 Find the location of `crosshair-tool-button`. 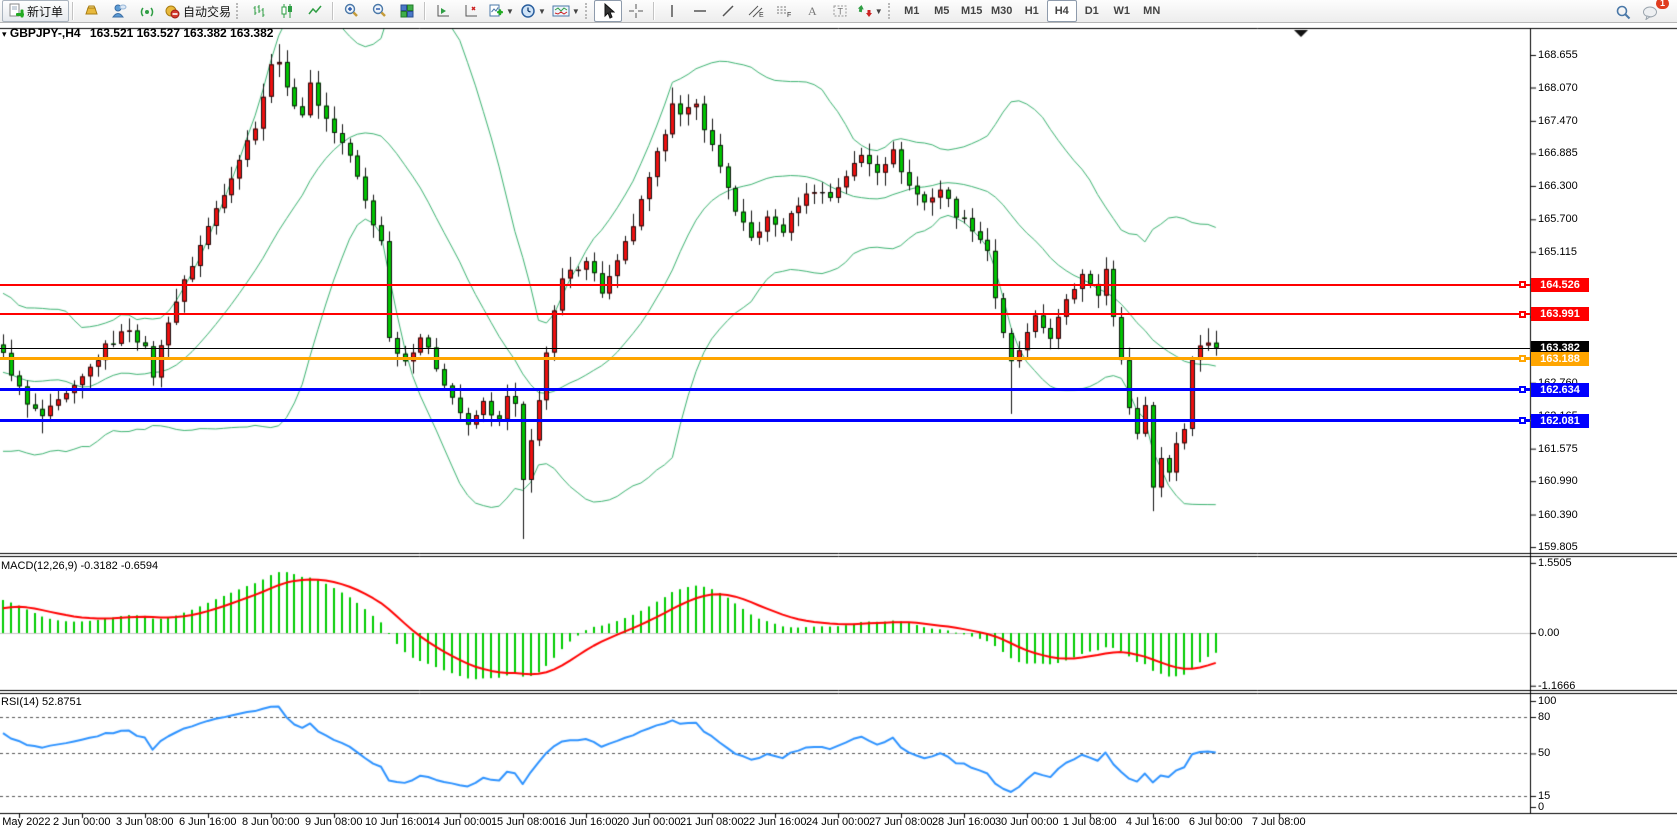

crosshair-tool-button is located at coordinates (636, 11).